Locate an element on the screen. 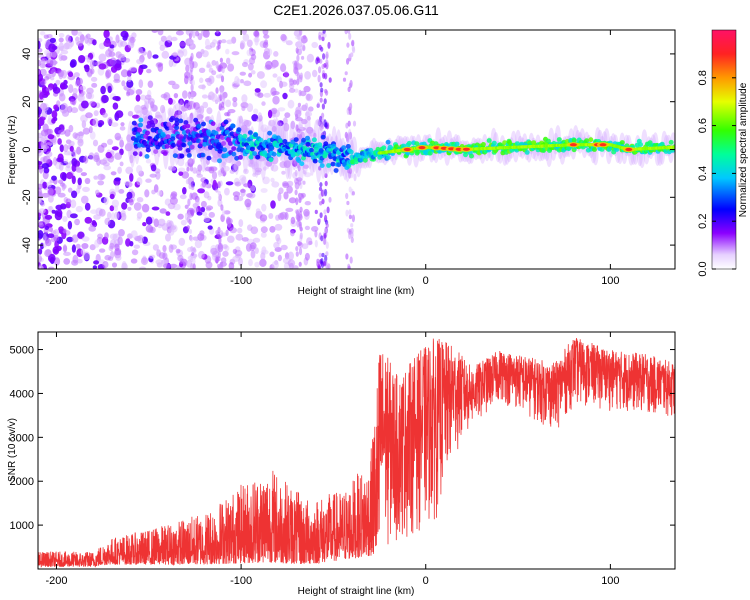 The width and height of the screenshot is (750, 600). spectrogram-ylabel: Frequency (Hz) is located at coordinates (12, 150).